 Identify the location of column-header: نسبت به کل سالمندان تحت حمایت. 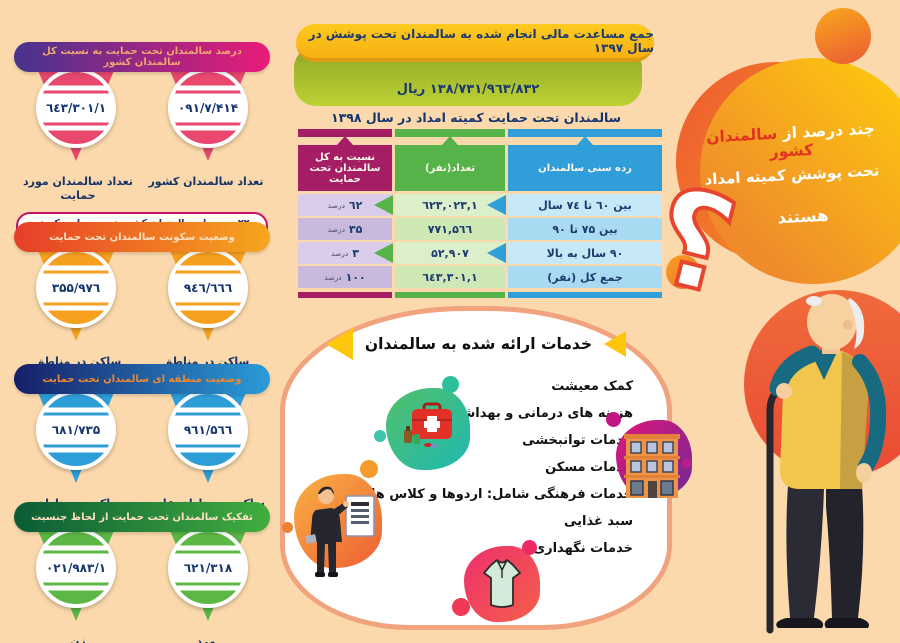
(345, 163).